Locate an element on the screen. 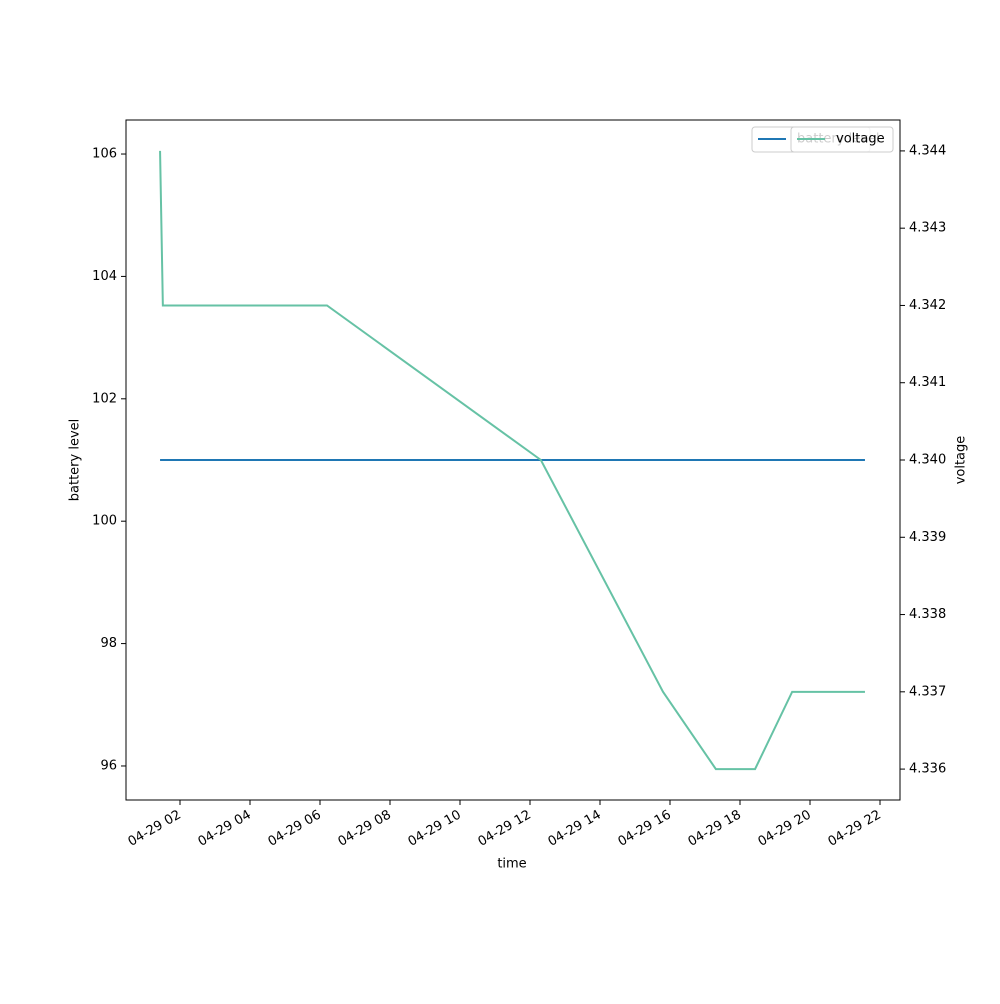 This screenshot has width=1000, height=1004. y2-axis-label: voltage is located at coordinates (961, 460).